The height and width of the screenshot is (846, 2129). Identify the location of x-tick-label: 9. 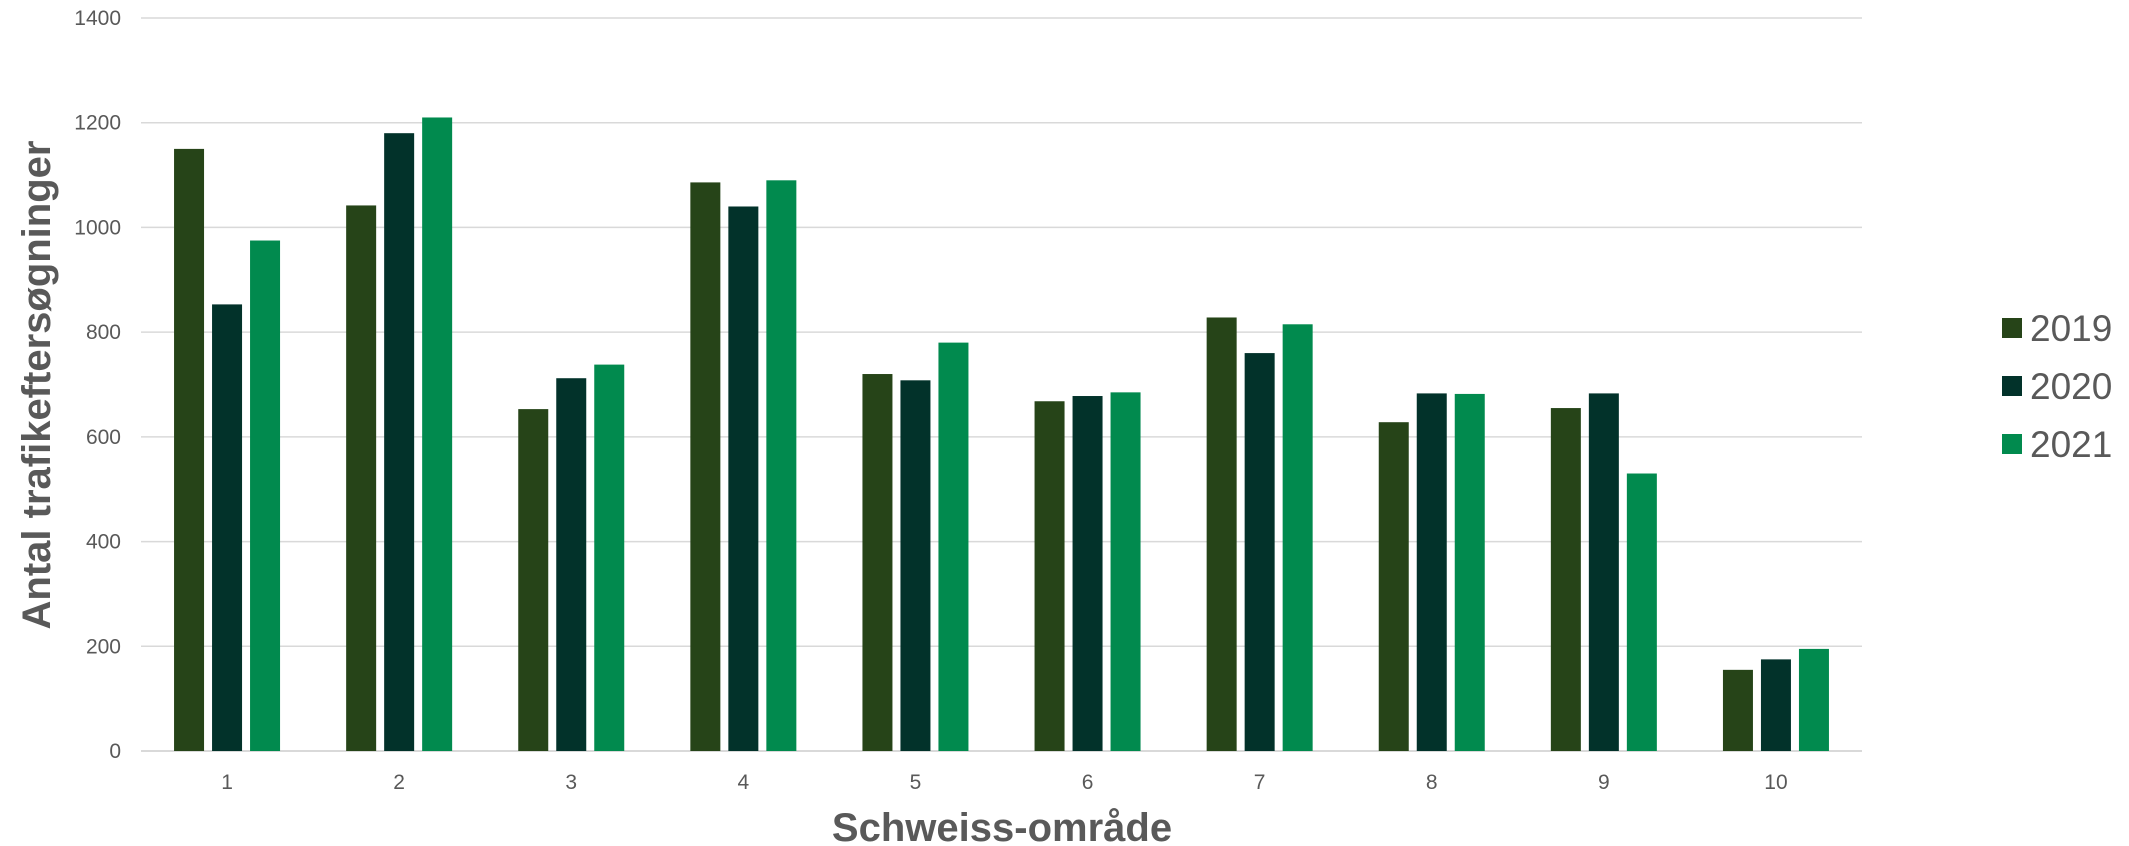
(1604, 782).